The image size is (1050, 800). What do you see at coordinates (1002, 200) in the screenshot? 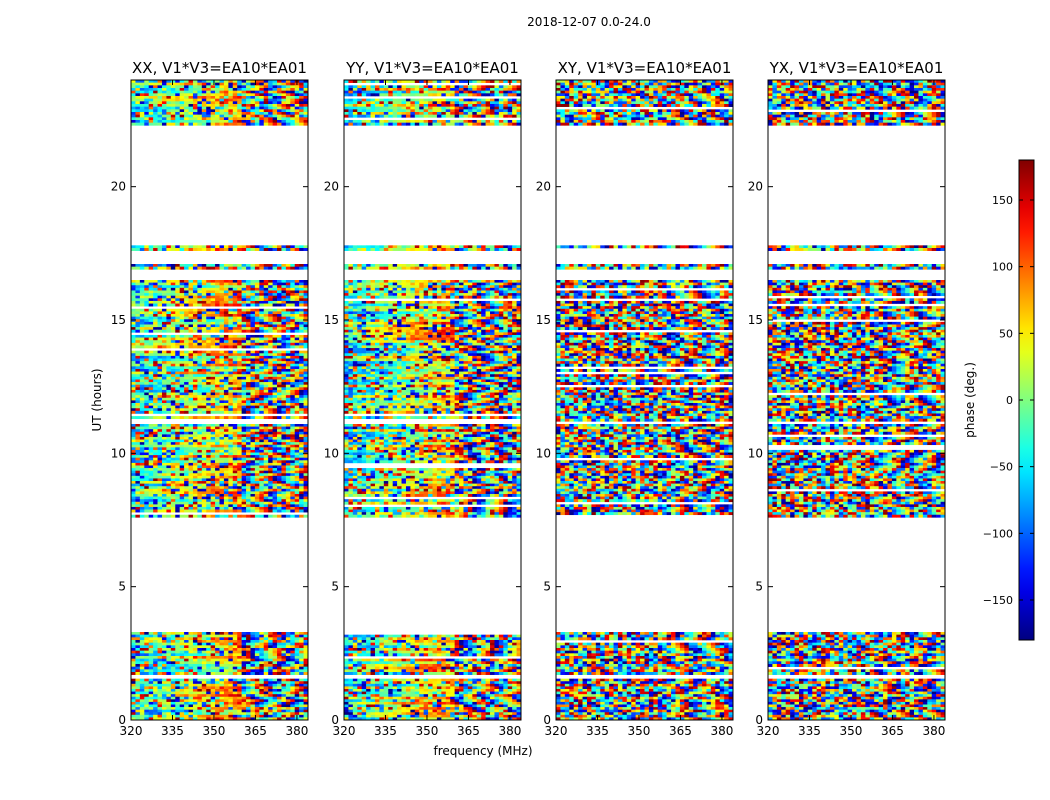
I see `colorbar-tick-label: 150` at bounding box center [1002, 200].